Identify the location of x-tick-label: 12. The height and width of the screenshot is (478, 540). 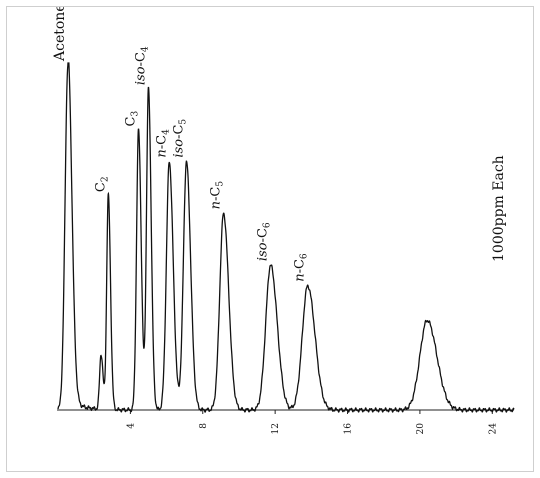
(276, 428).